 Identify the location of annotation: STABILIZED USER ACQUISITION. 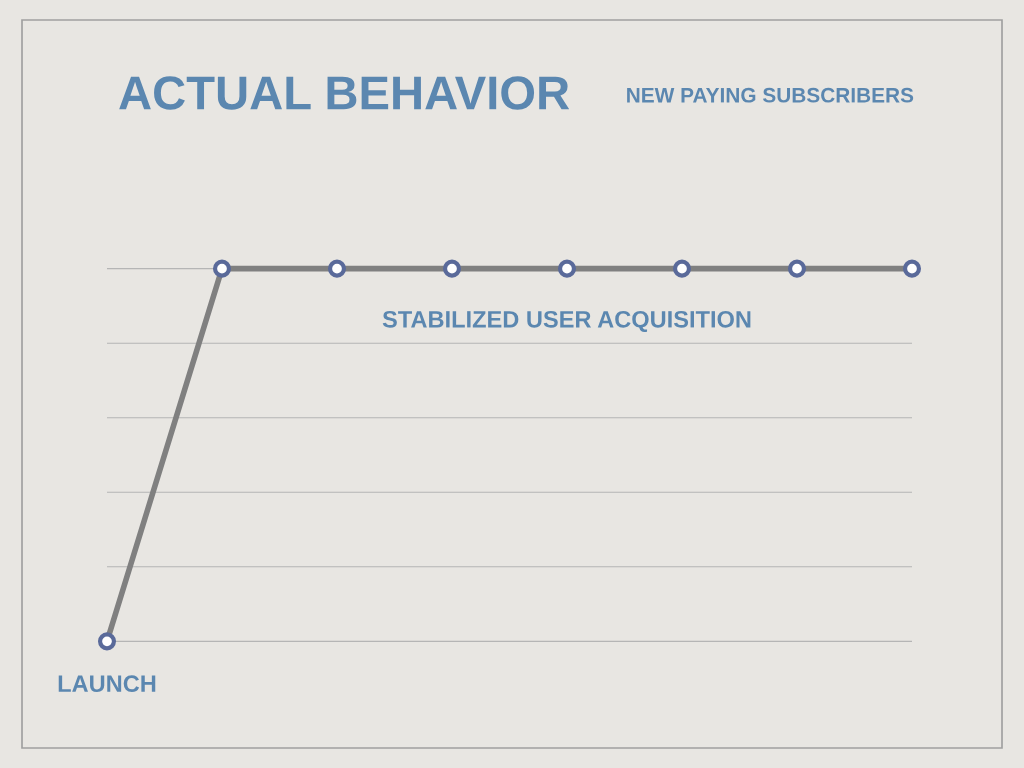
(566, 321).